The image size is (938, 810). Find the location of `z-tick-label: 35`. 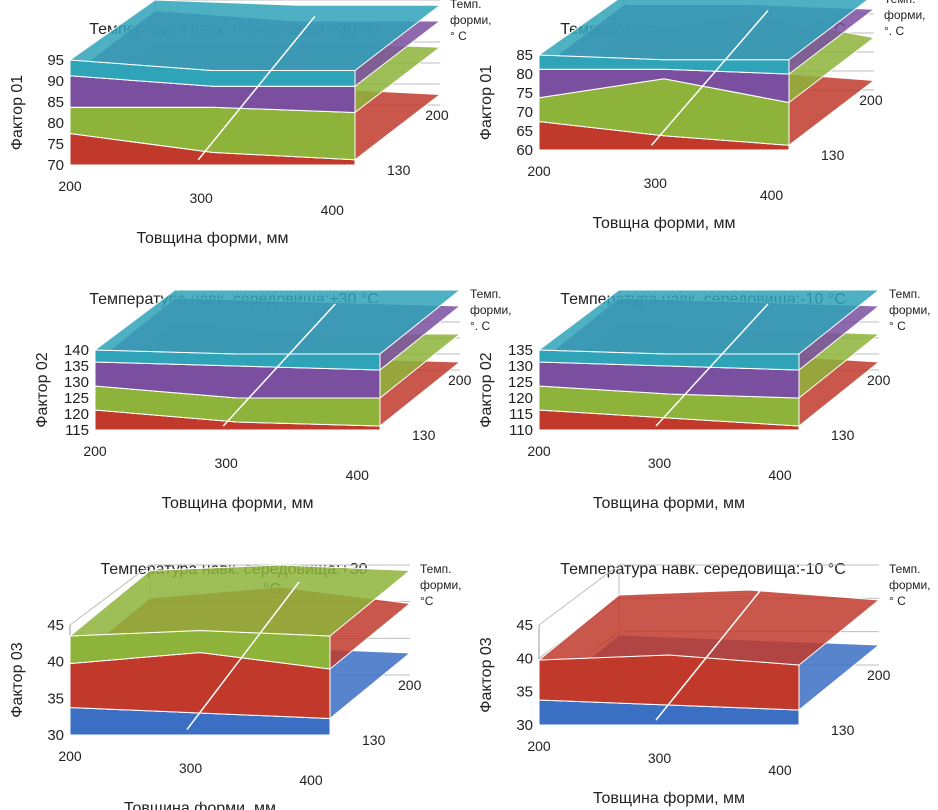

z-tick-label: 35 is located at coordinates (524, 692).